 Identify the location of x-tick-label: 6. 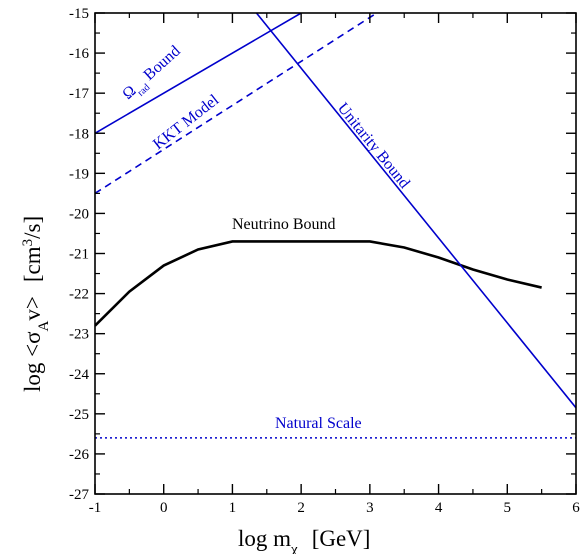
(576, 508).